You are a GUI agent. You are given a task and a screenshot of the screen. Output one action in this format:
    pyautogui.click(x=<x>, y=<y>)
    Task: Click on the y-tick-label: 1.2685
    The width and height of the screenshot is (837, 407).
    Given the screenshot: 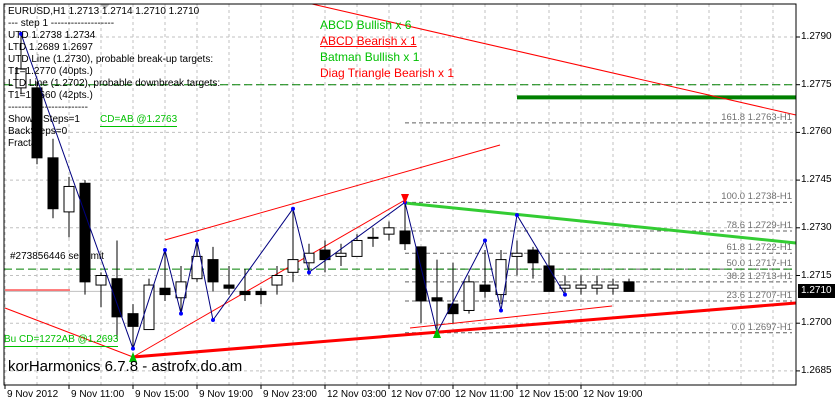 What is the action you would take?
    pyautogui.click(x=816, y=370)
    